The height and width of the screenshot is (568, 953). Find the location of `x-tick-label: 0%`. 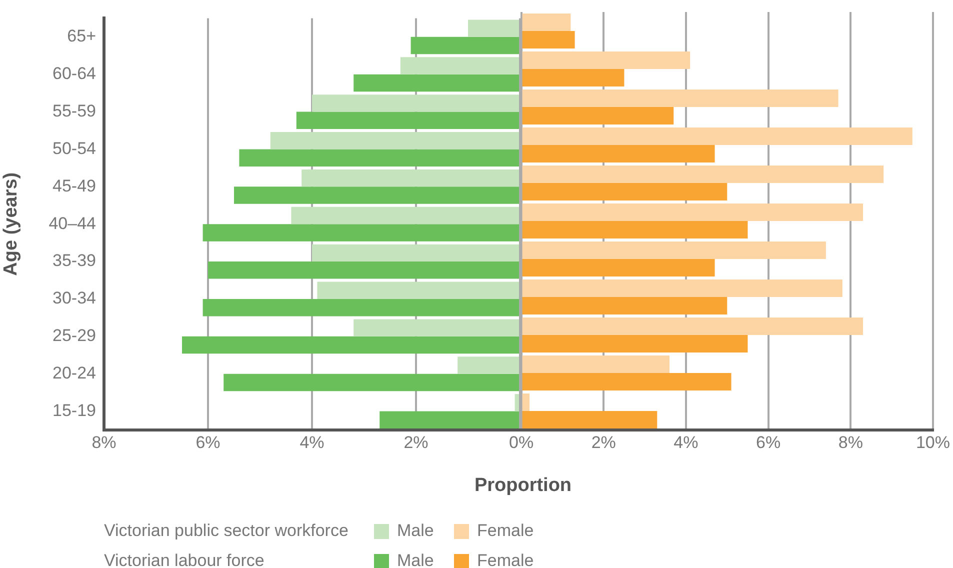

x-tick-label: 0% is located at coordinates (521, 442).